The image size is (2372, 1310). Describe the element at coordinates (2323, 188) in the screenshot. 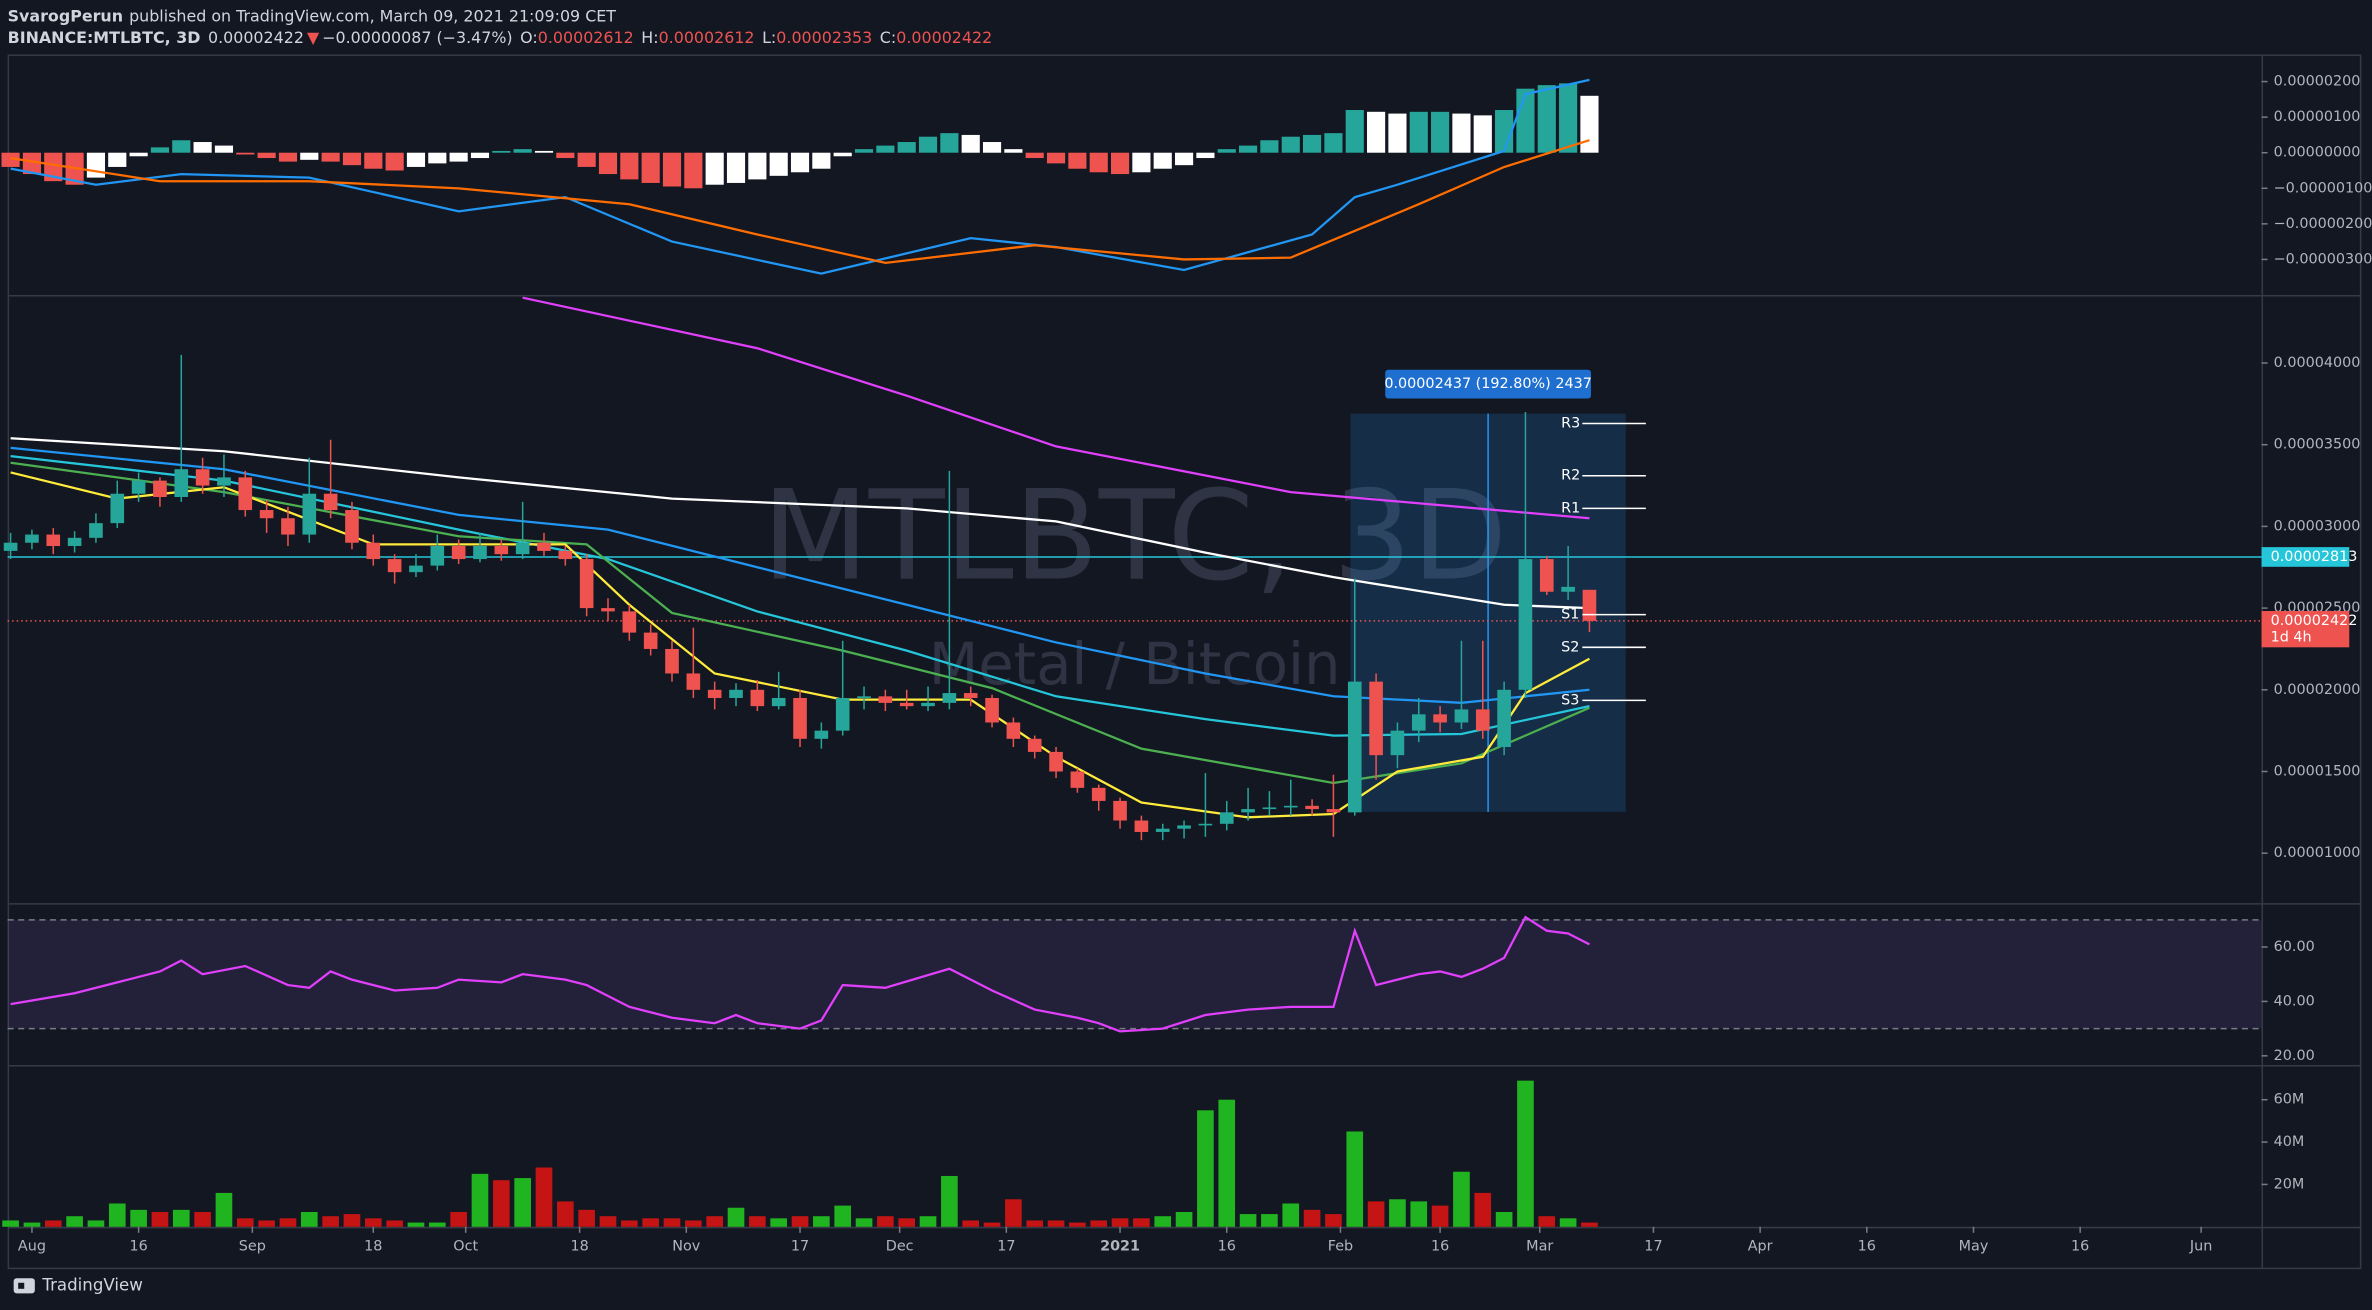

I see `y-tick-label: −0.00000100` at that location.